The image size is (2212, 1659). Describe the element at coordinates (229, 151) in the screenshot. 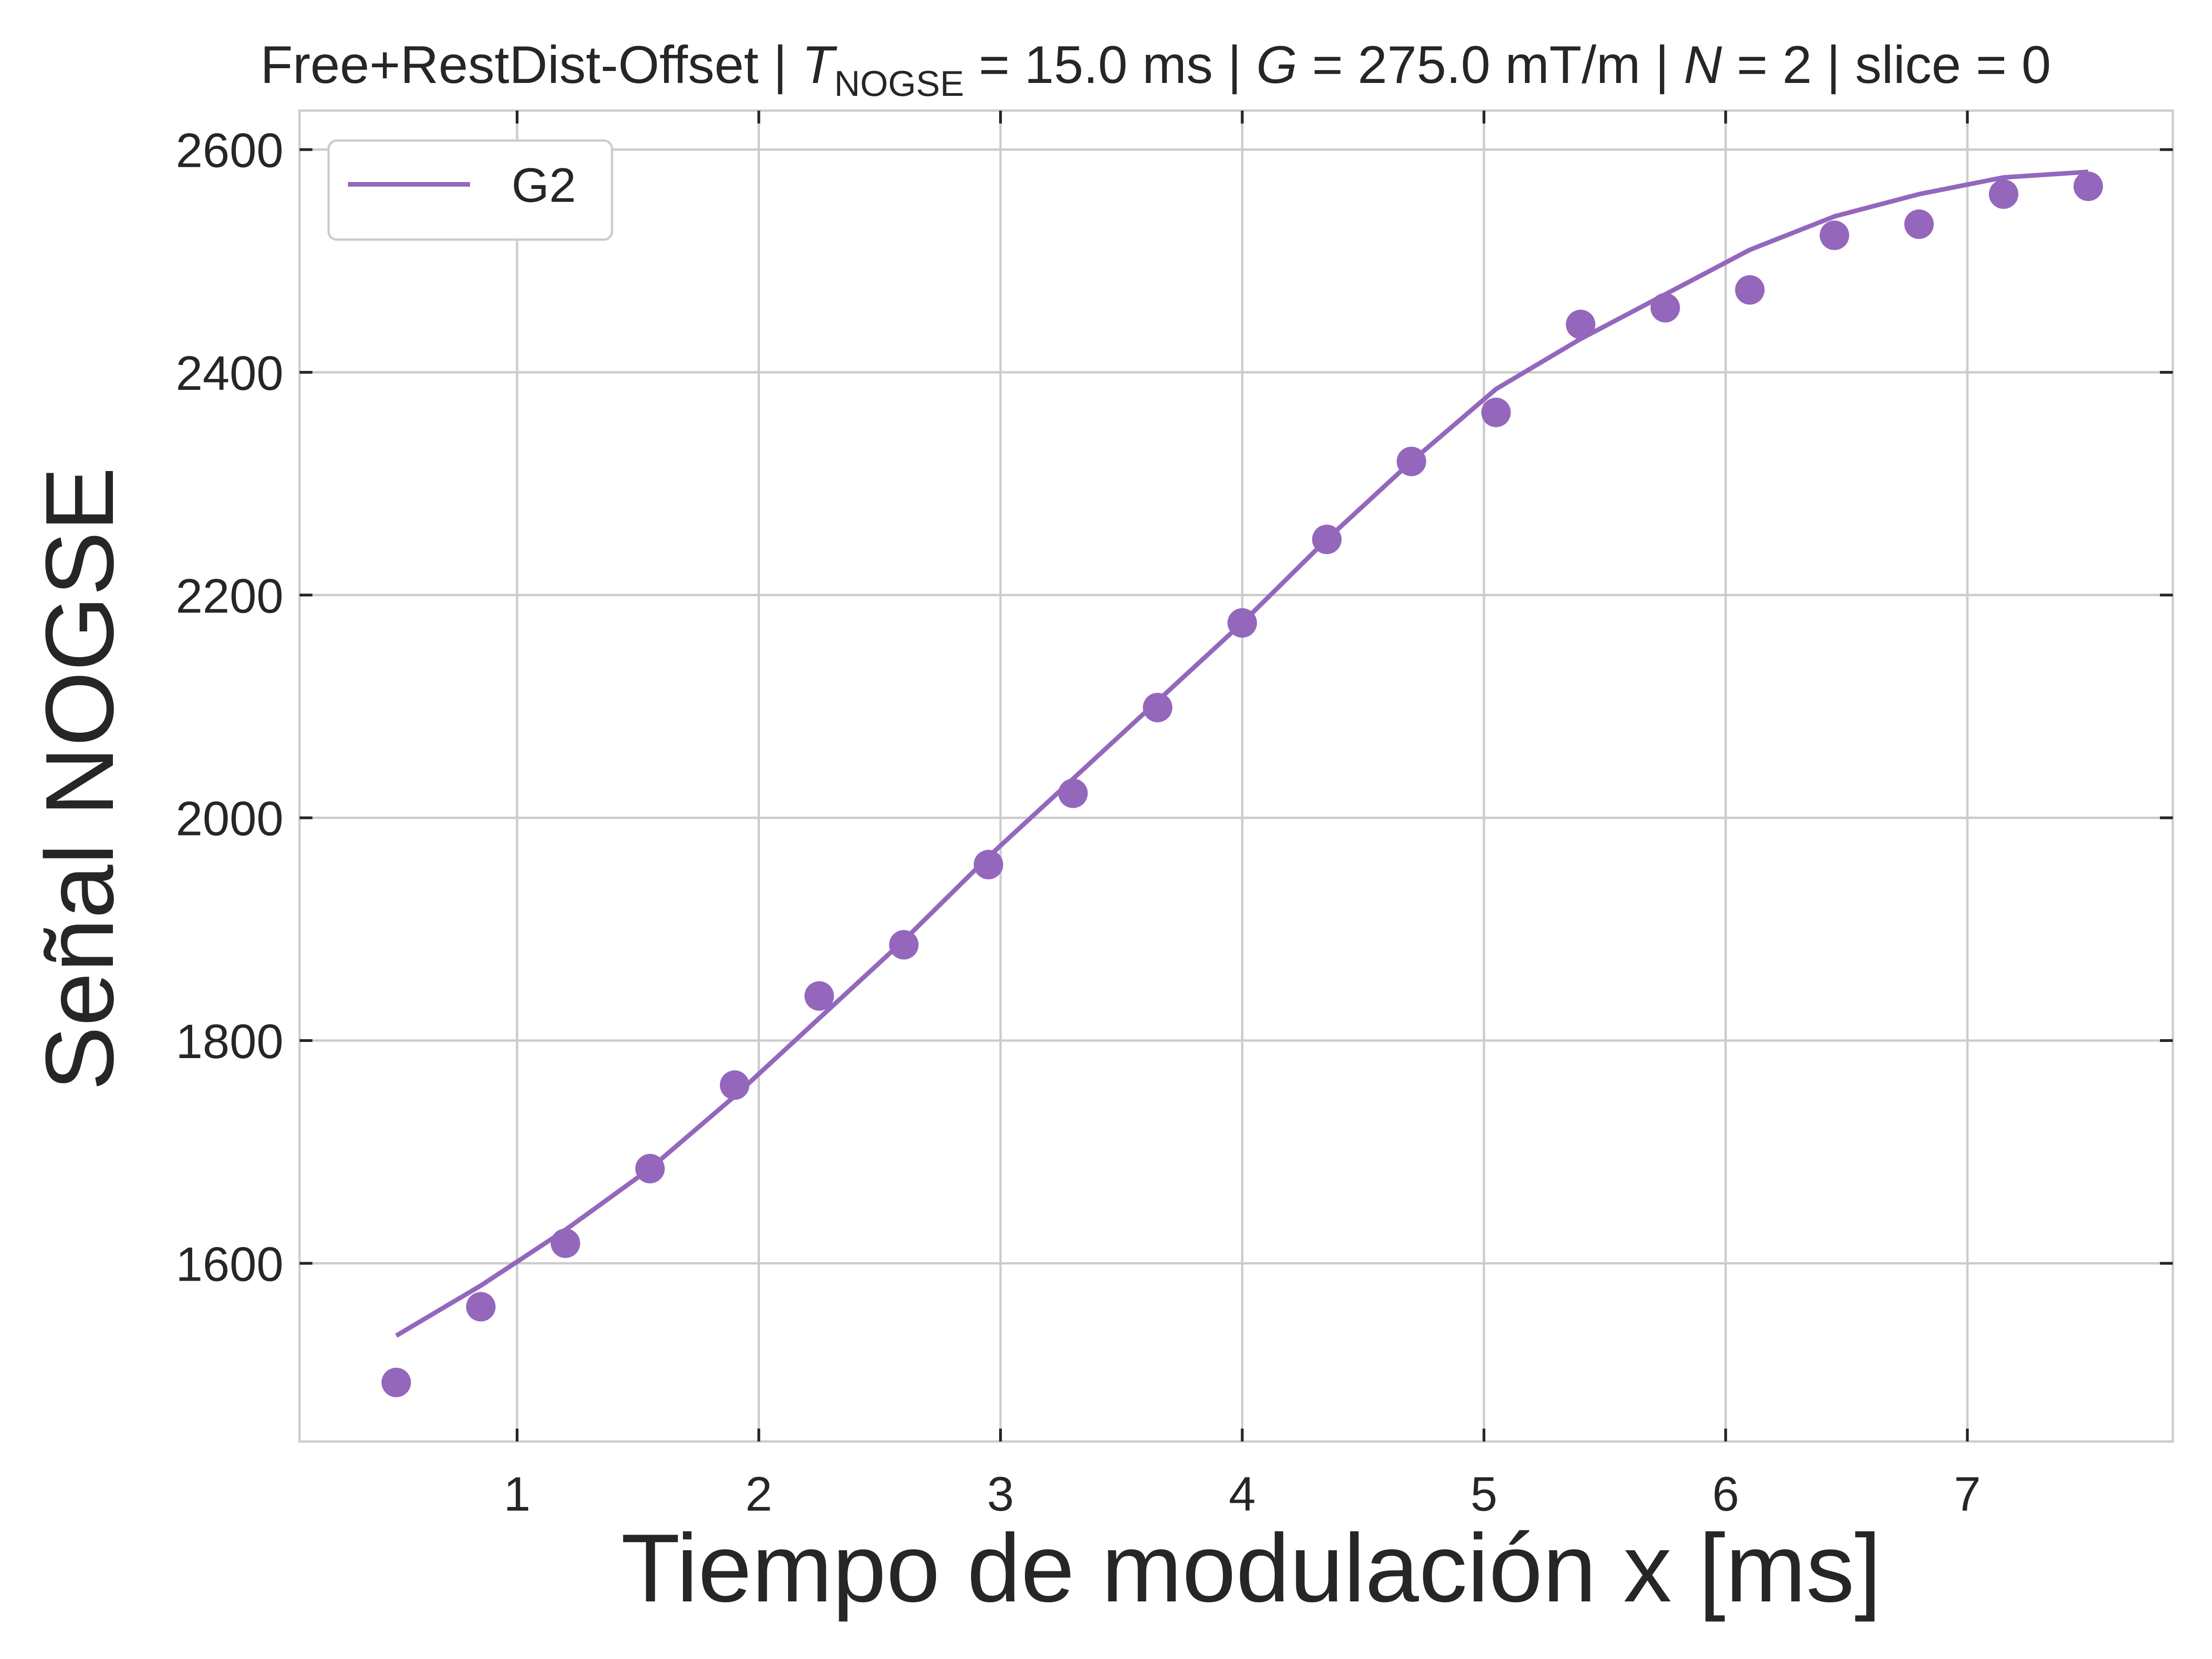

I see `y-tick-label: 2600` at that location.